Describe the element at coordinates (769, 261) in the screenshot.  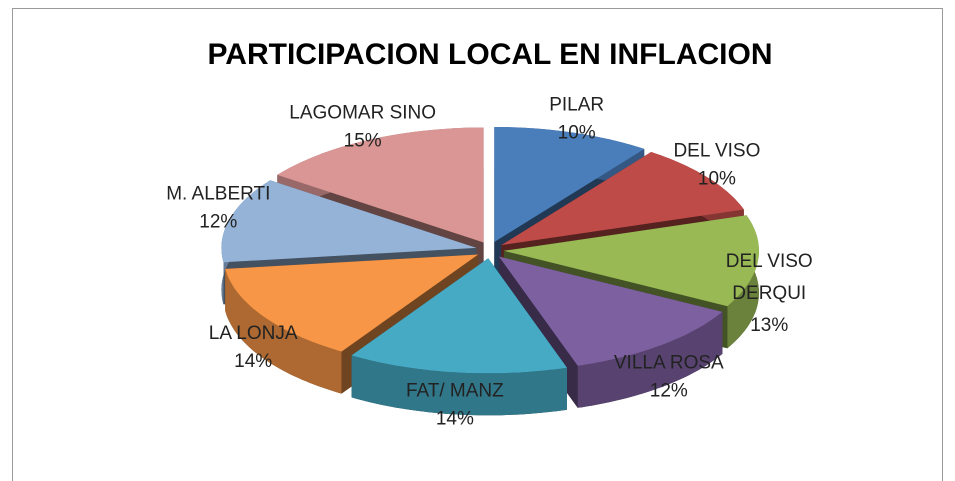
I see `category-label-line: DEL VISO` at that location.